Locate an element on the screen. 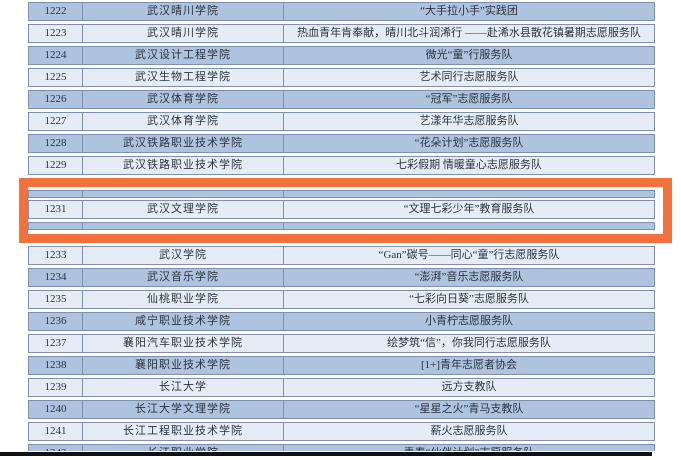 The height and width of the screenshot is (460, 681). school-name: 长江工程职业技术学院 is located at coordinates (183, 431).